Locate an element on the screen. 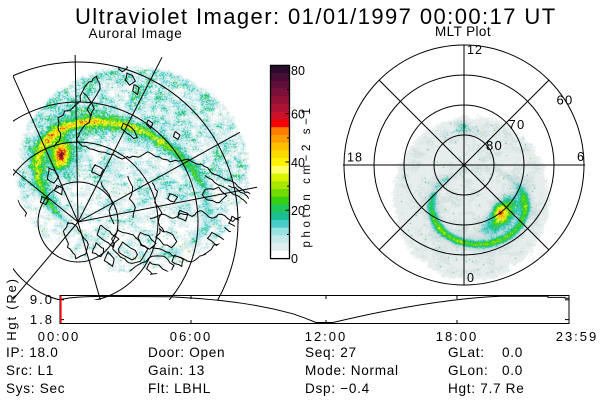  svg-text: 40 is located at coordinates (298, 163).